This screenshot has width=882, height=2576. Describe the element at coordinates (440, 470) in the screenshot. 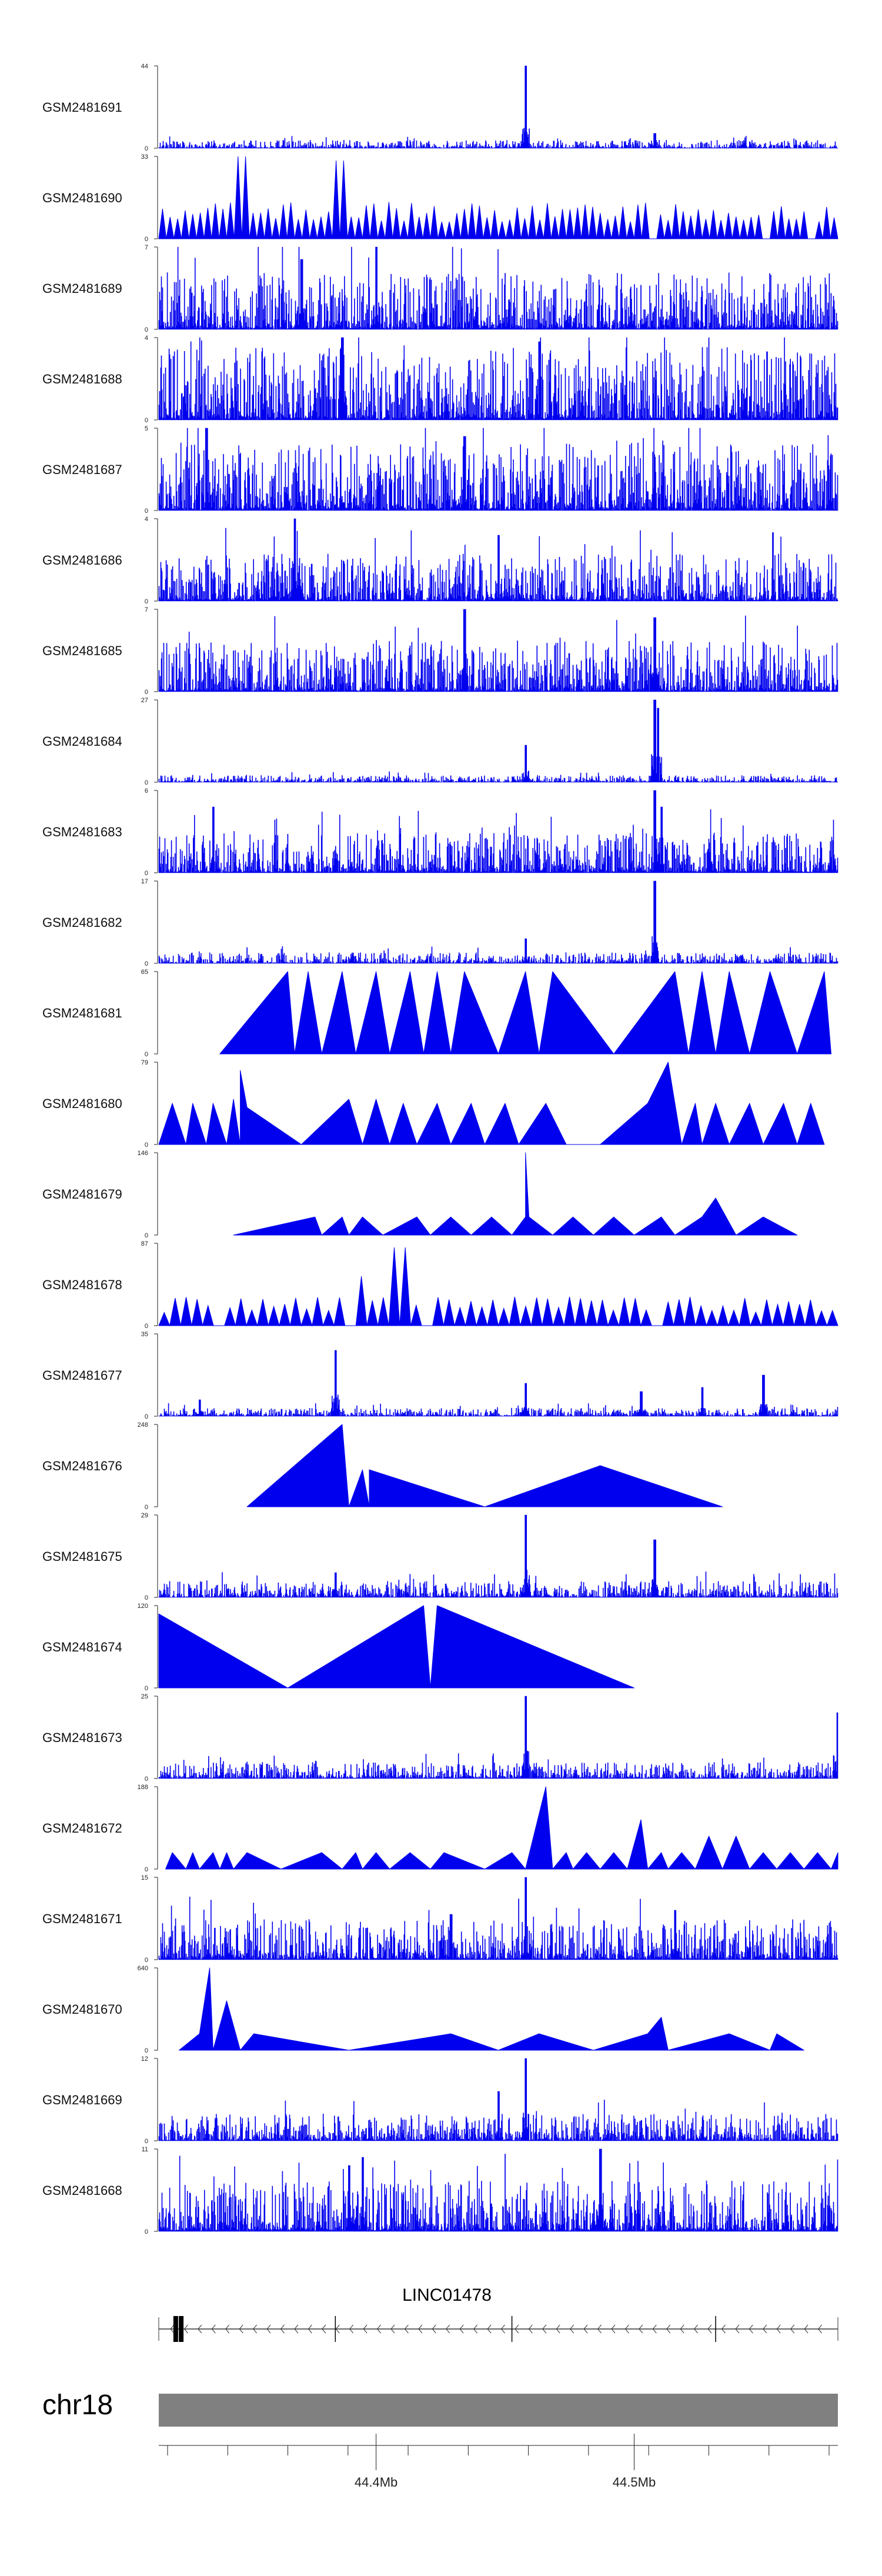

I see `track-GSM2481687: GSM2481687 5 0` at that location.